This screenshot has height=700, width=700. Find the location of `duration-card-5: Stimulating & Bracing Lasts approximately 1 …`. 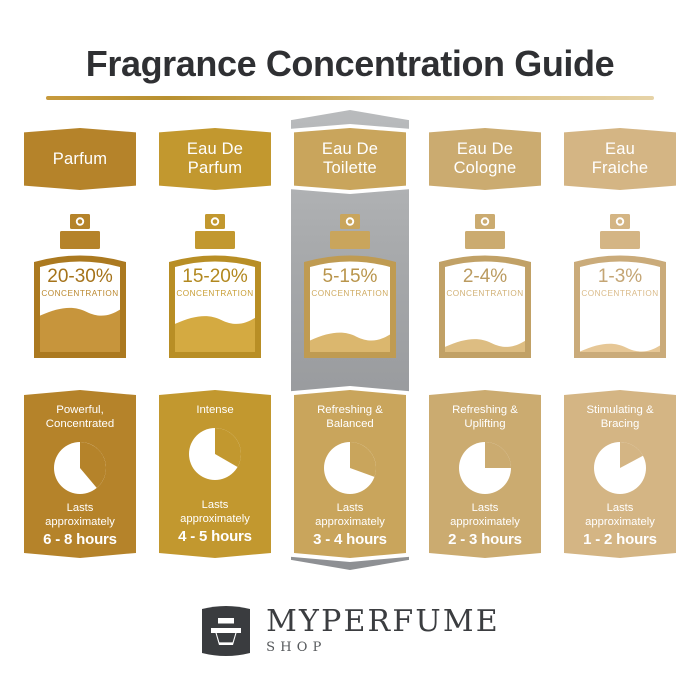

duration-card-5: Stimulating & Bracing Lasts approximately 1 … is located at coordinates (620, 474).